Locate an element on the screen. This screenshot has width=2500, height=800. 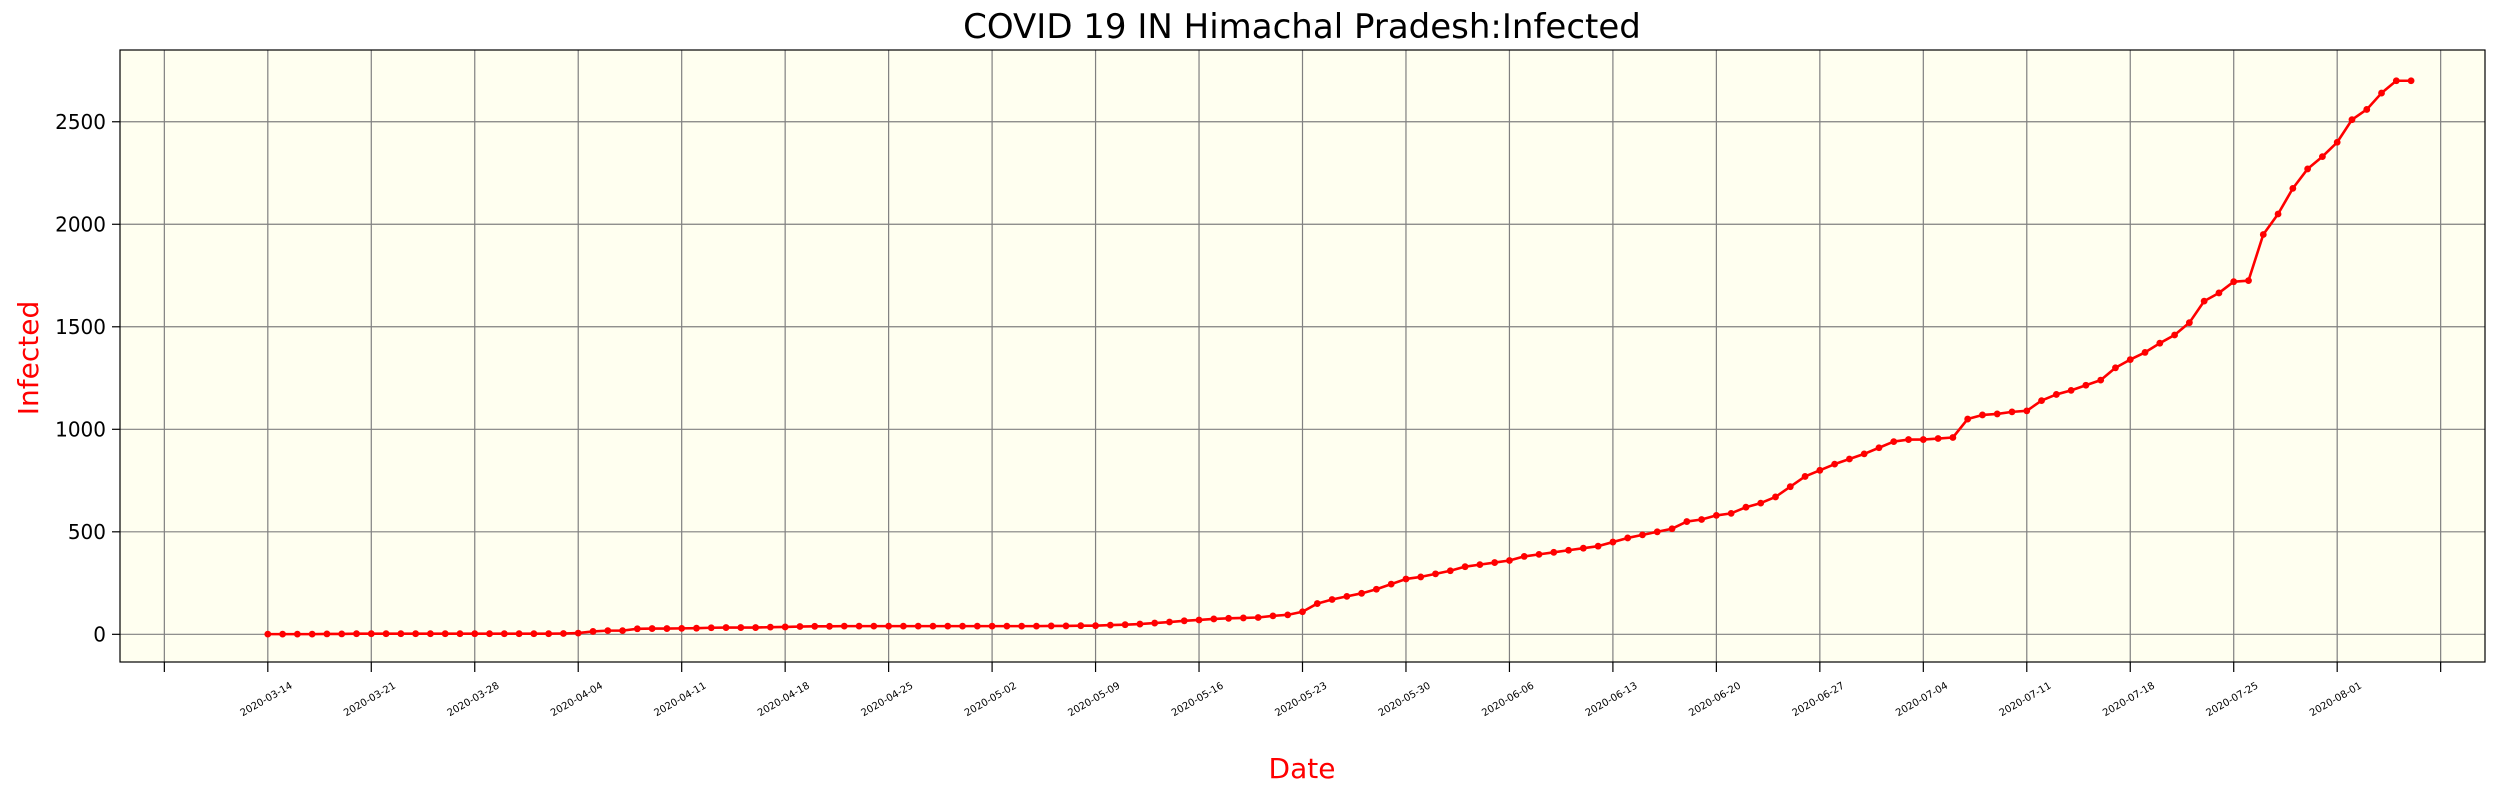
y-tick-label: 0 is located at coordinates (99, 634).